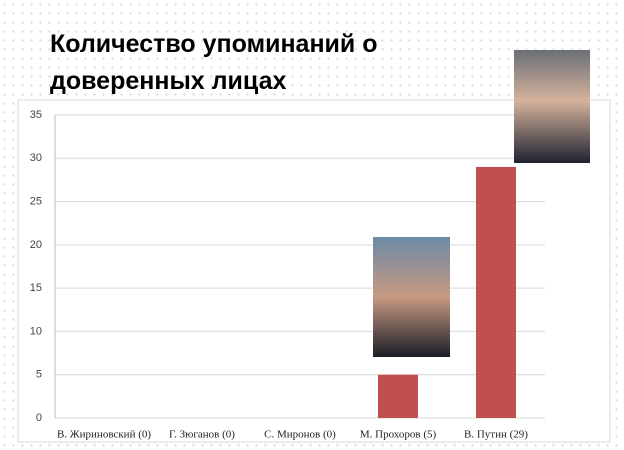  I want to click on x-tick-label: Г. Зюганов (0), so click(202, 435).